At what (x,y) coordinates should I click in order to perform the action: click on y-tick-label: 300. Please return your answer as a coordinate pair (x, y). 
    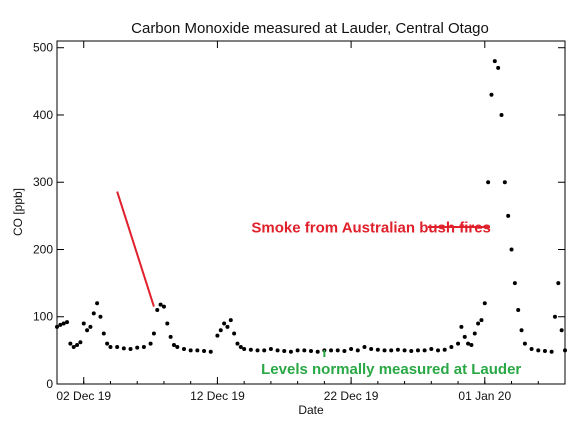
    Looking at the image, I should click on (43, 182).